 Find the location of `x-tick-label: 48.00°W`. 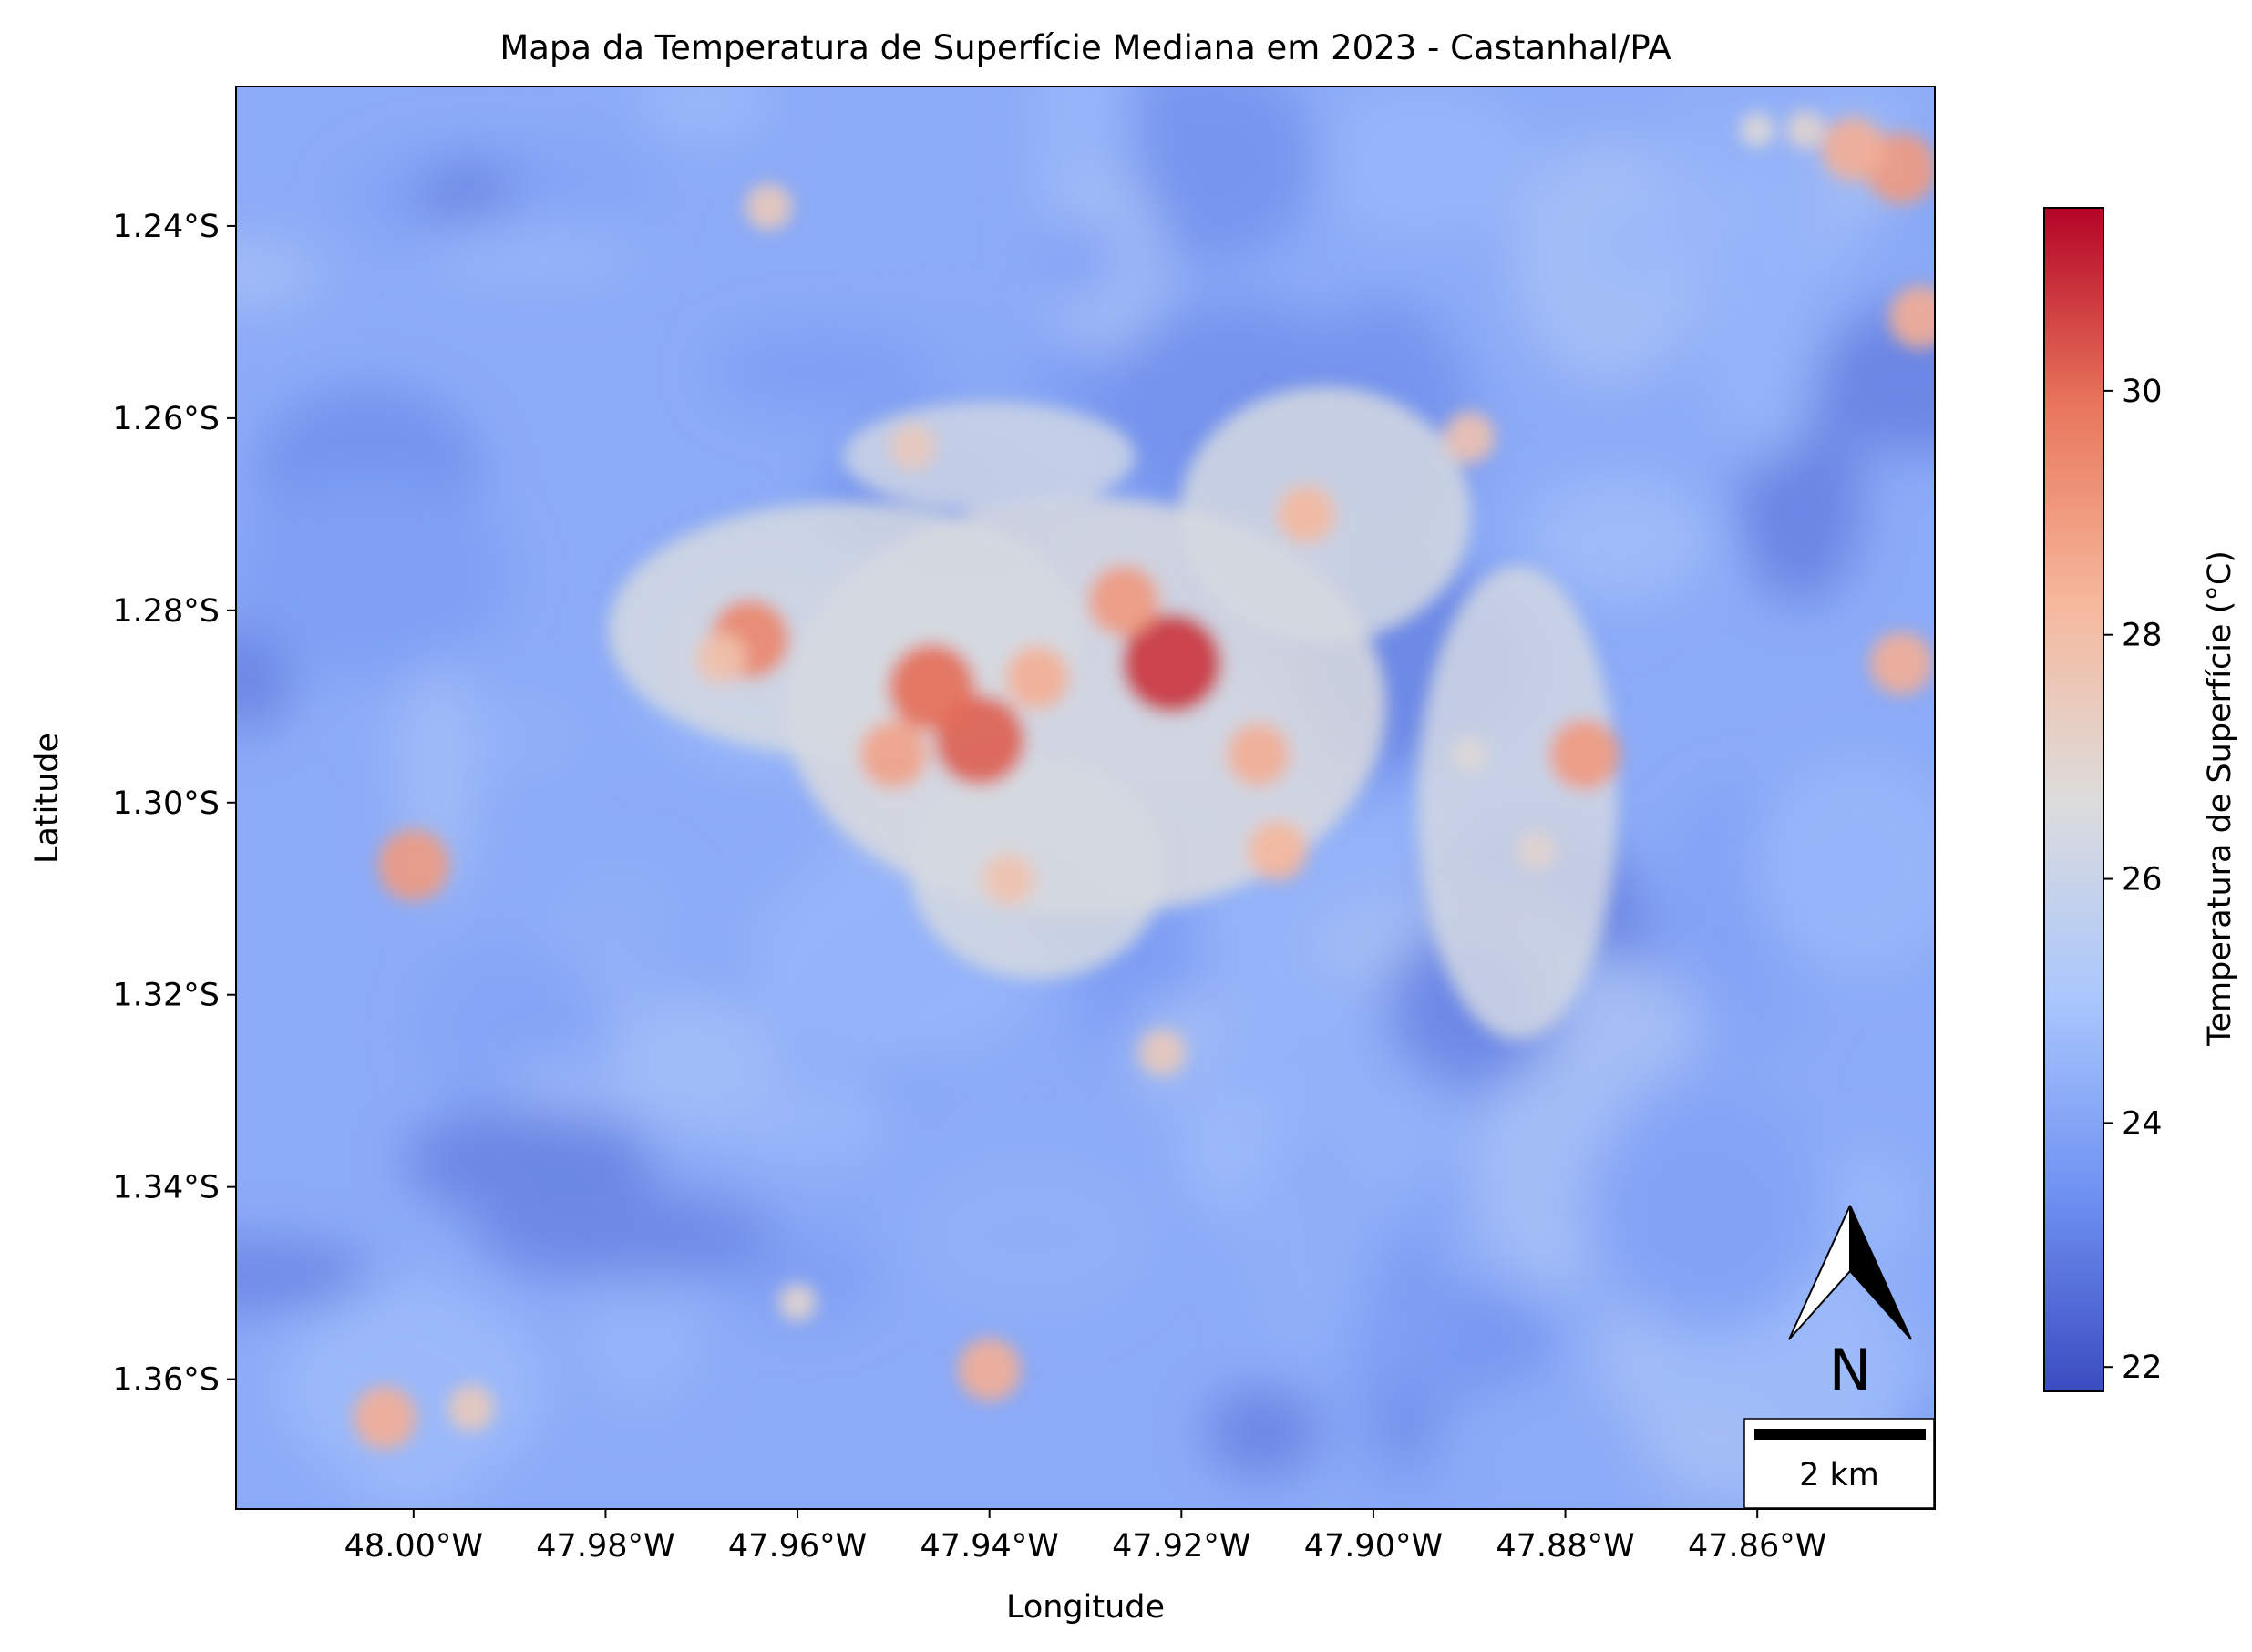

x-tick-label: 48.00°W is located at coordinates (413, 1546).